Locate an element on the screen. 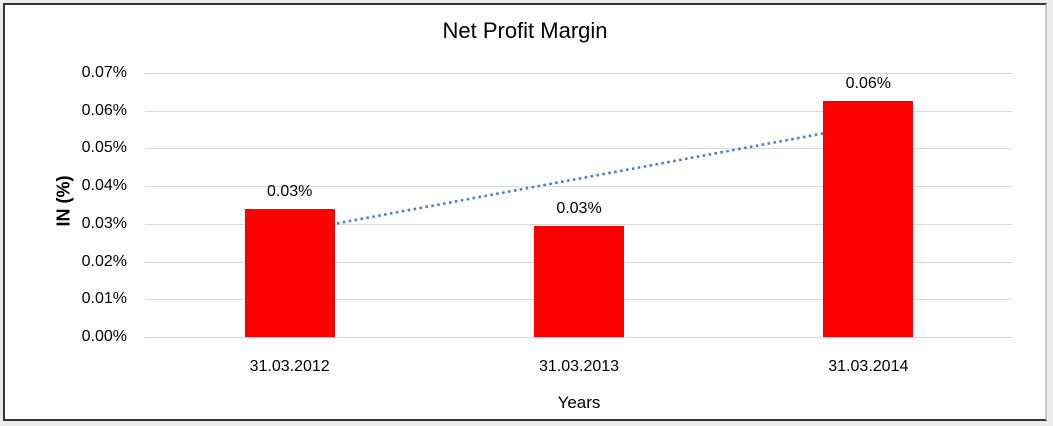 This screenshot has height=426, width=1053. y-tick-label: 0.02% is located at coordinates (104, 261).